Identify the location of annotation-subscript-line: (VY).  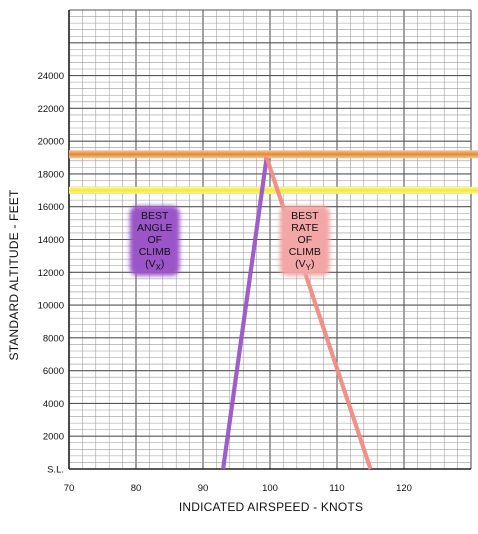
(304, 265).